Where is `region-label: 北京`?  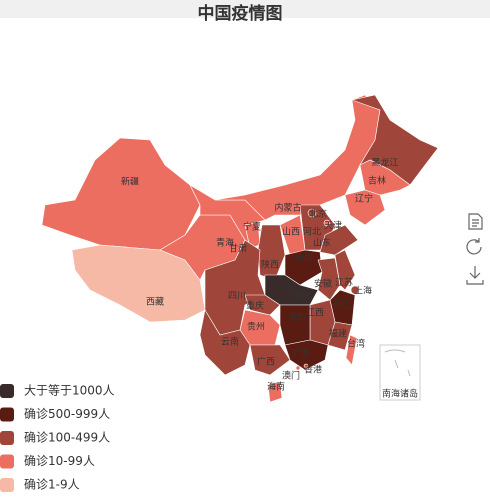
region-label: 北京 is located at coordinates (318, 214).